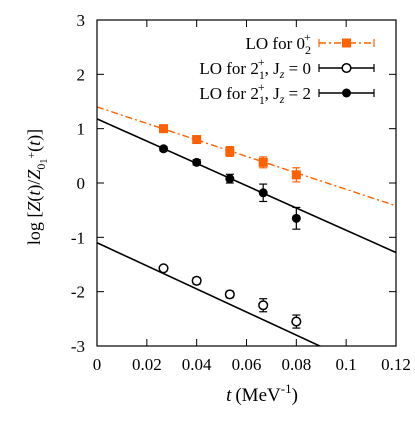 Image resolution: width=415 pixels, height=424 pixels. I want to click on y-tick-label: -2, so click(78, 292).